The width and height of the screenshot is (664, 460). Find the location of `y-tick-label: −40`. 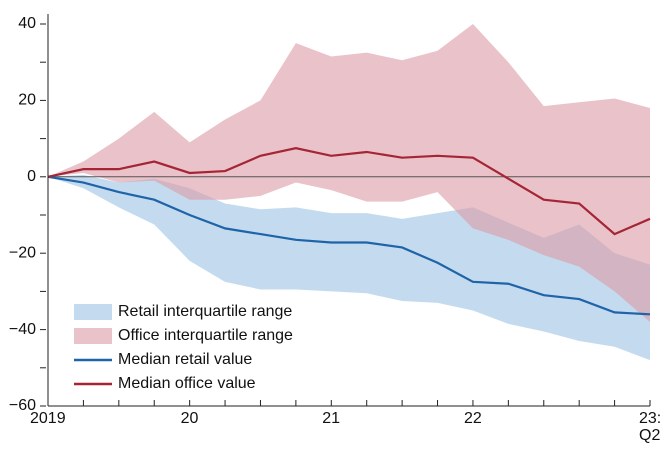

y-tick-label: −40 is located at coordinates (22, 329).